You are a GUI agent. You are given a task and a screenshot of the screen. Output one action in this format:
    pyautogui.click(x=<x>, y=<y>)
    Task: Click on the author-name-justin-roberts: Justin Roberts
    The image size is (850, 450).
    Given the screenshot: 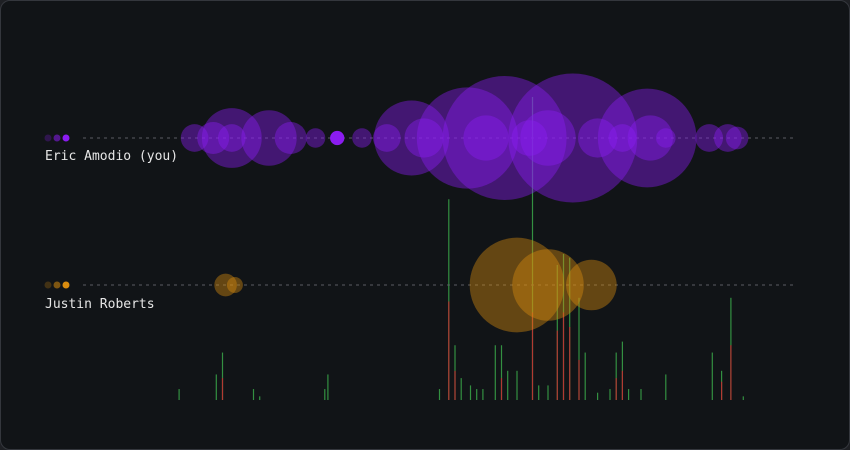 What is the action you would take?
    pyautogui.click(x=100, y=304)
    